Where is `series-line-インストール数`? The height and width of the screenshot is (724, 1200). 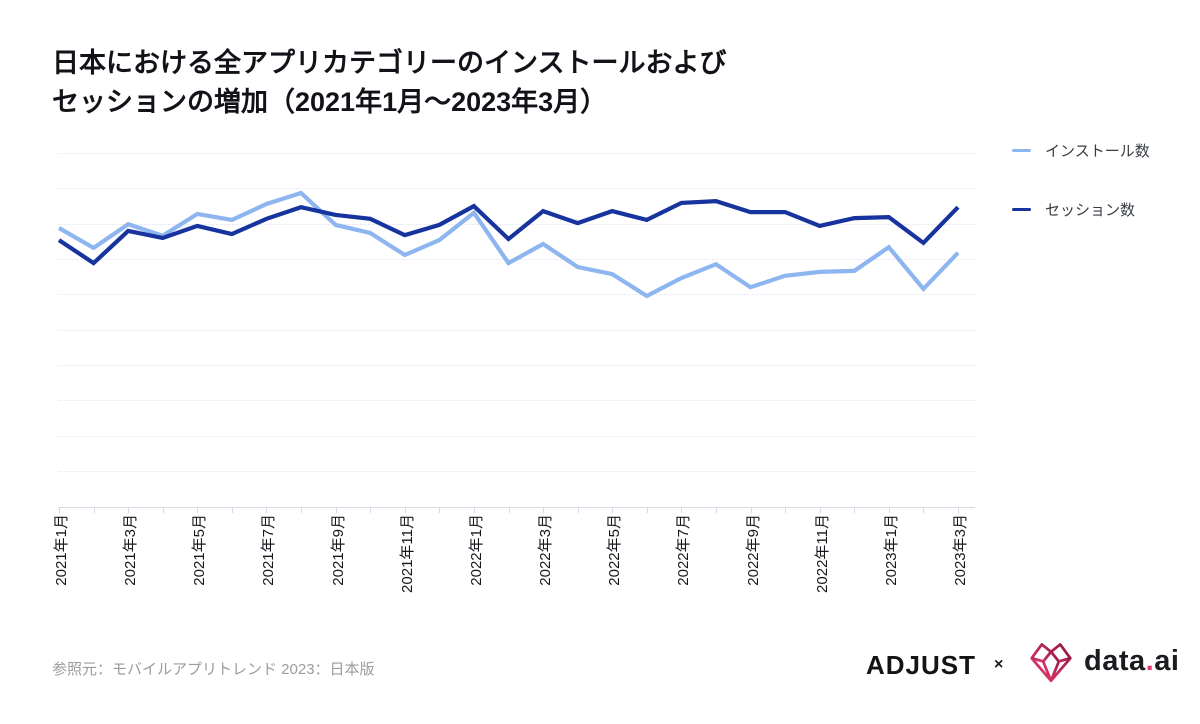 series-line-インストール数 is located at coordinates (508, 244).